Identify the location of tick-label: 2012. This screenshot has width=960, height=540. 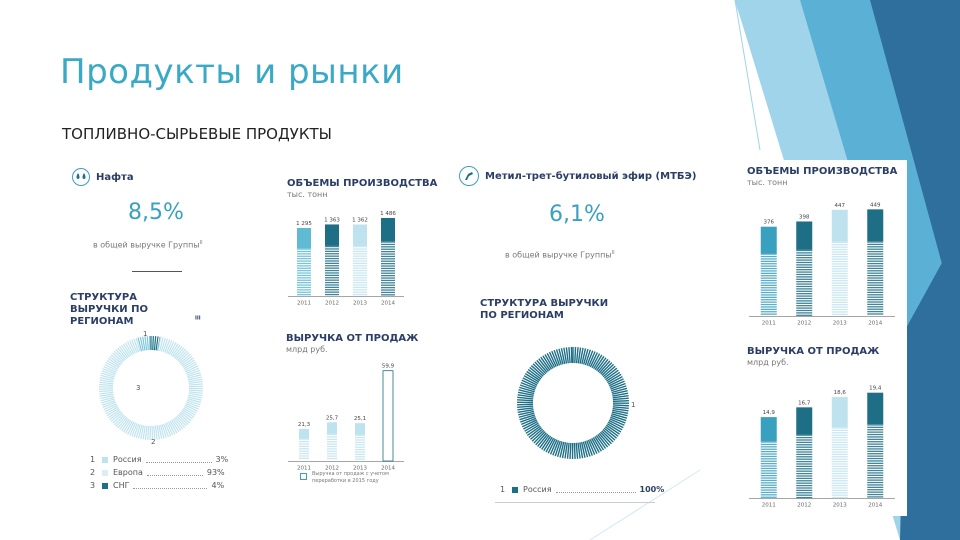
(332, 469).